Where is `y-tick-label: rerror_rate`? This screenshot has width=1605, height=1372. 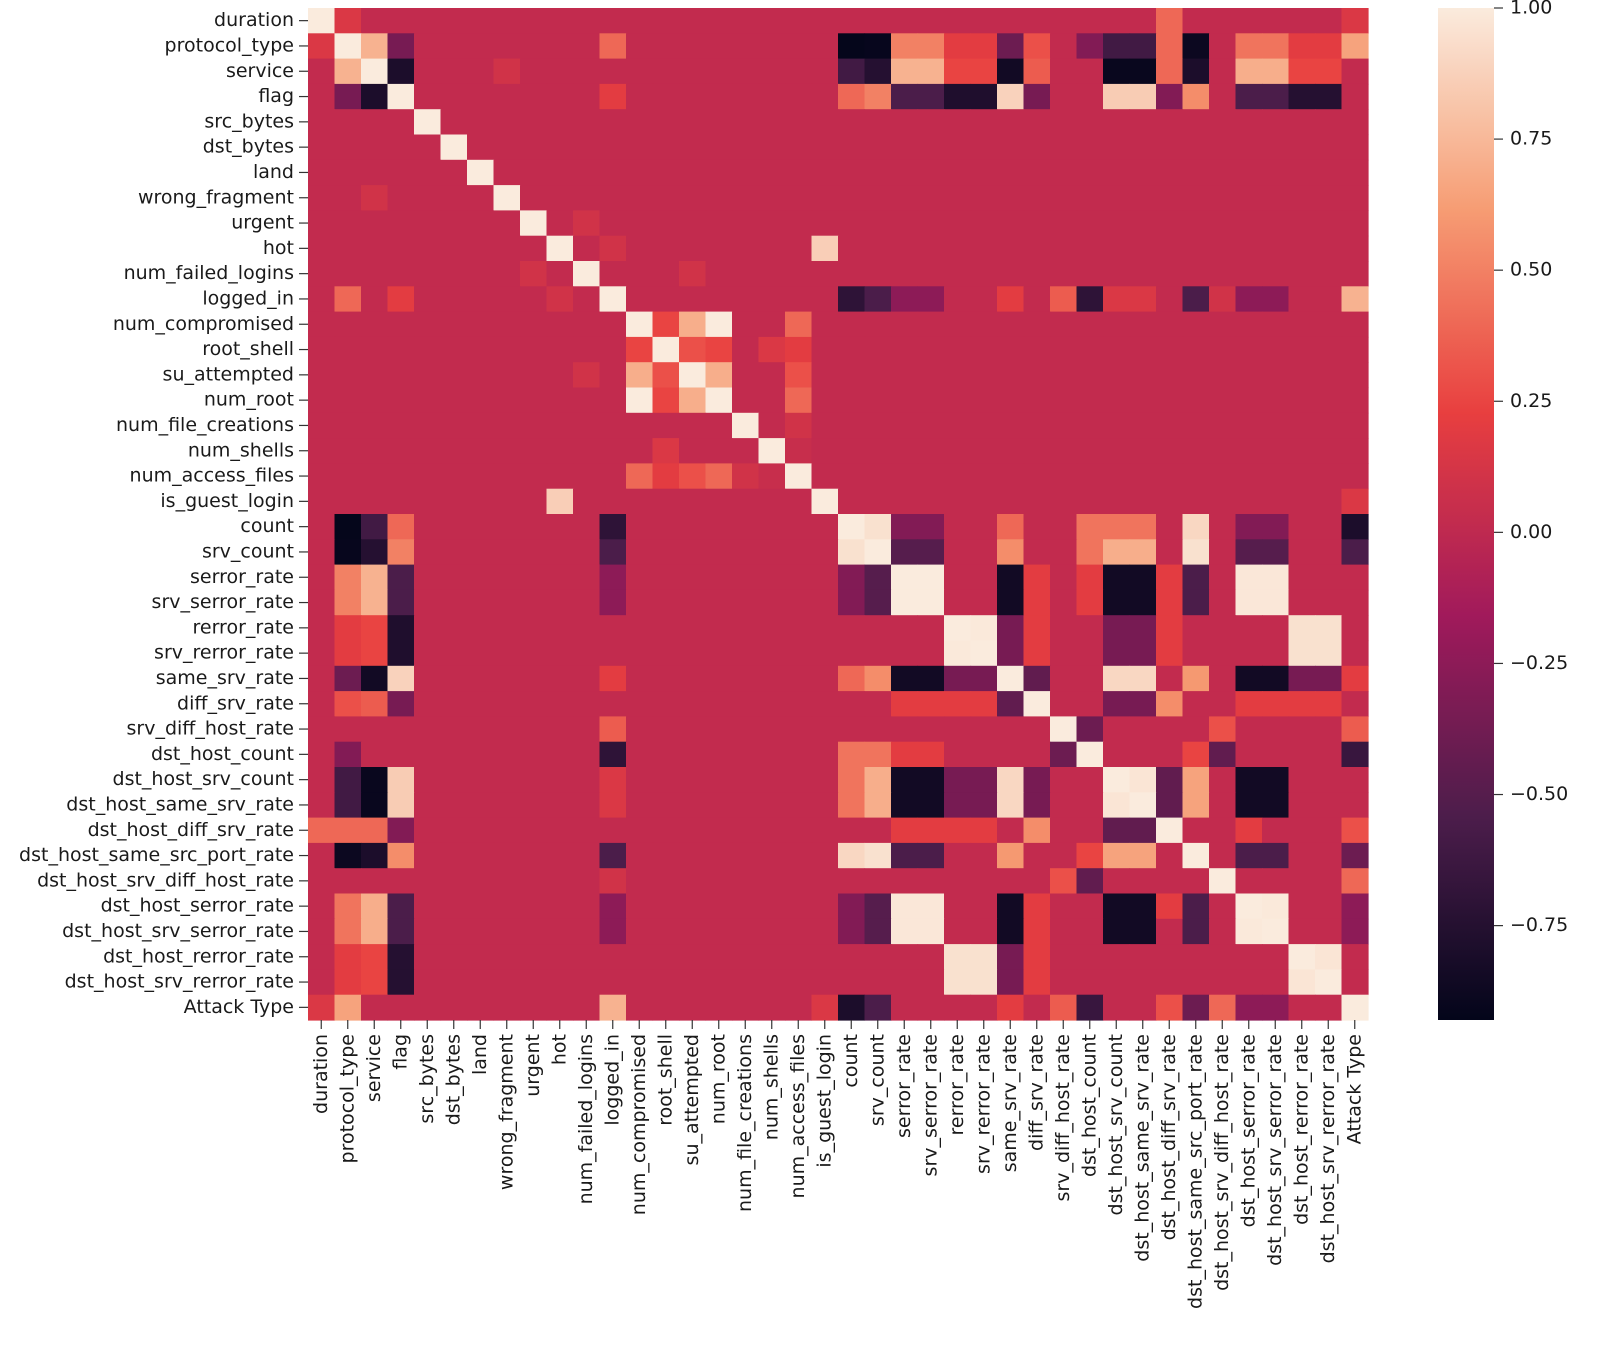 y-tick-label: rerror_rate is located at coordinates (244, 627).